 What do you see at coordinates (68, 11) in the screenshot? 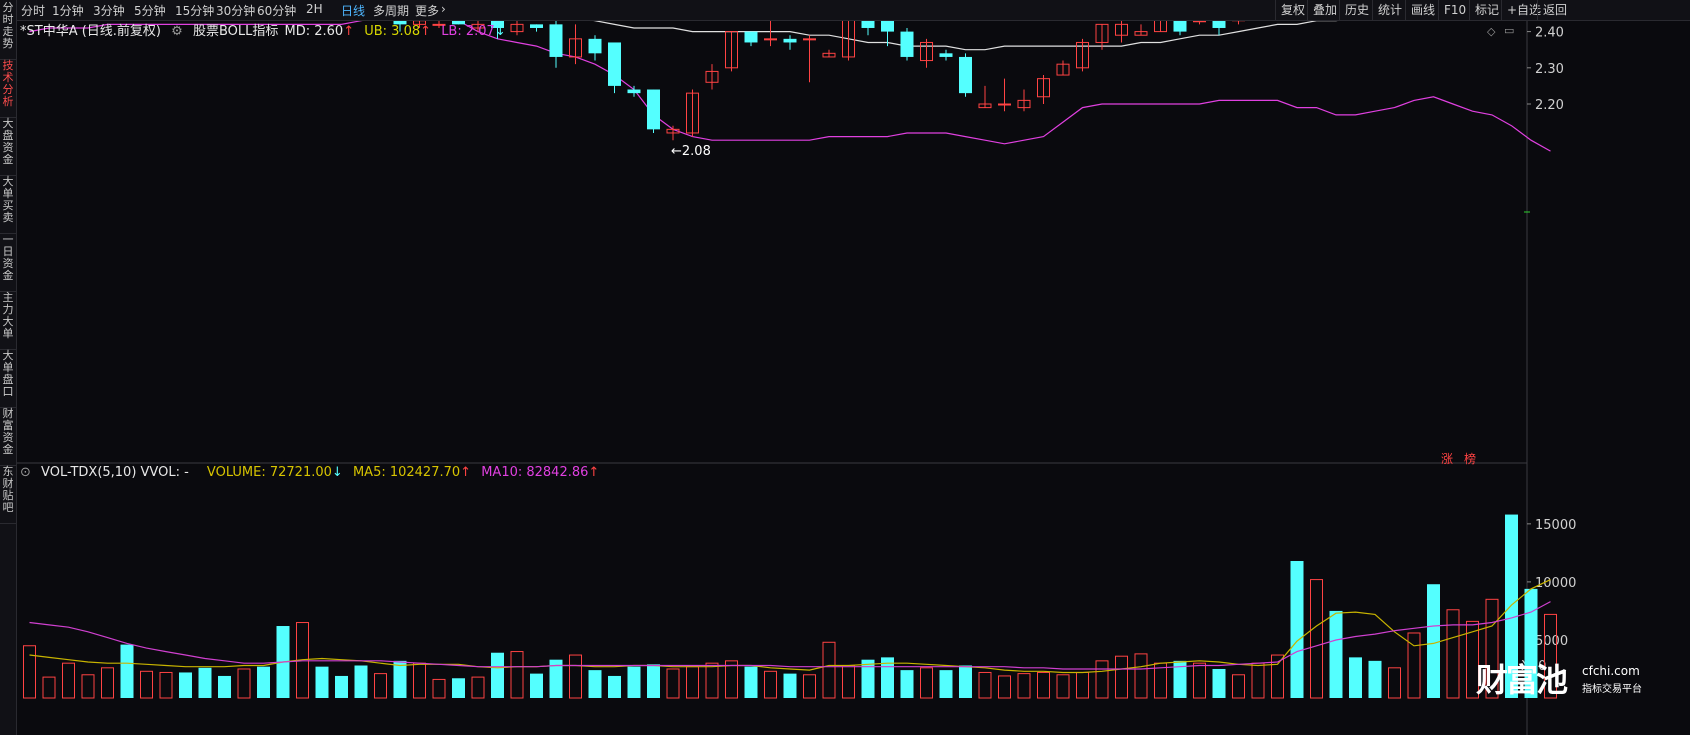
I see `period-tab-1: 1分钟` at bounding box center [68, 11].